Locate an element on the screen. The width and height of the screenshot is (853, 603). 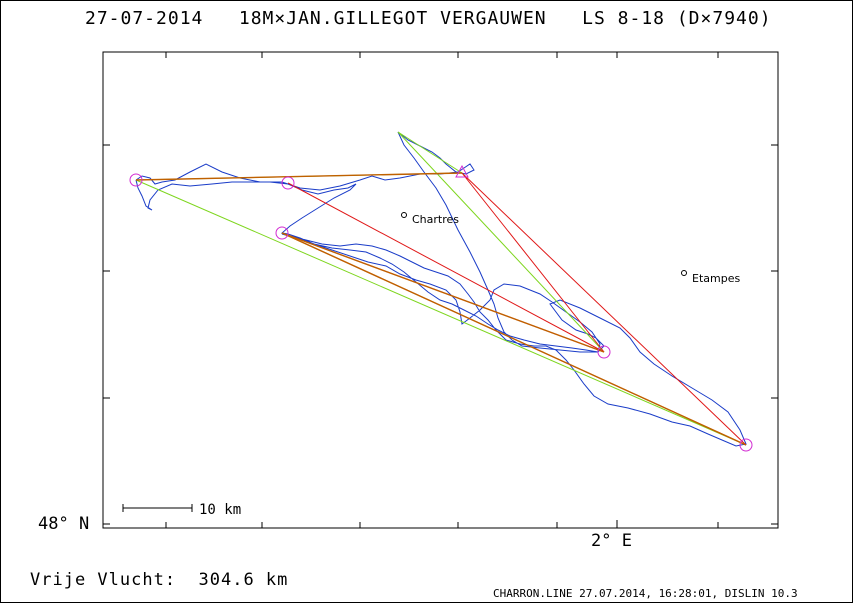
start-triangle-marker is located at coordinates (462, 171).